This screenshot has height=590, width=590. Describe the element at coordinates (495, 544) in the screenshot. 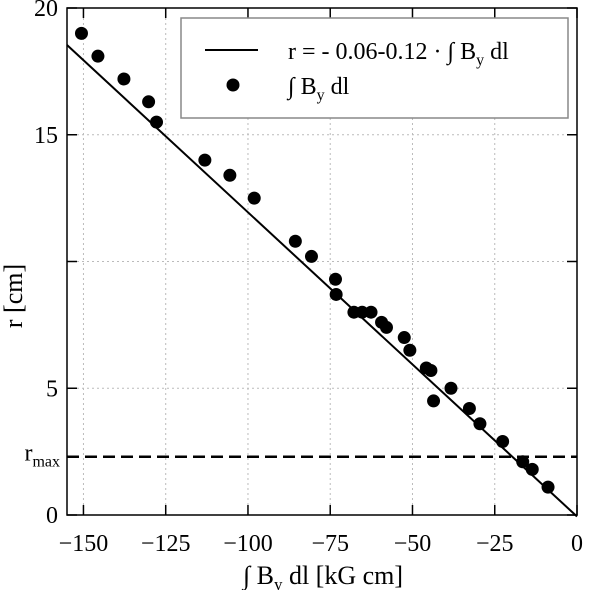

I see `x-tick-label: −25` at that location.